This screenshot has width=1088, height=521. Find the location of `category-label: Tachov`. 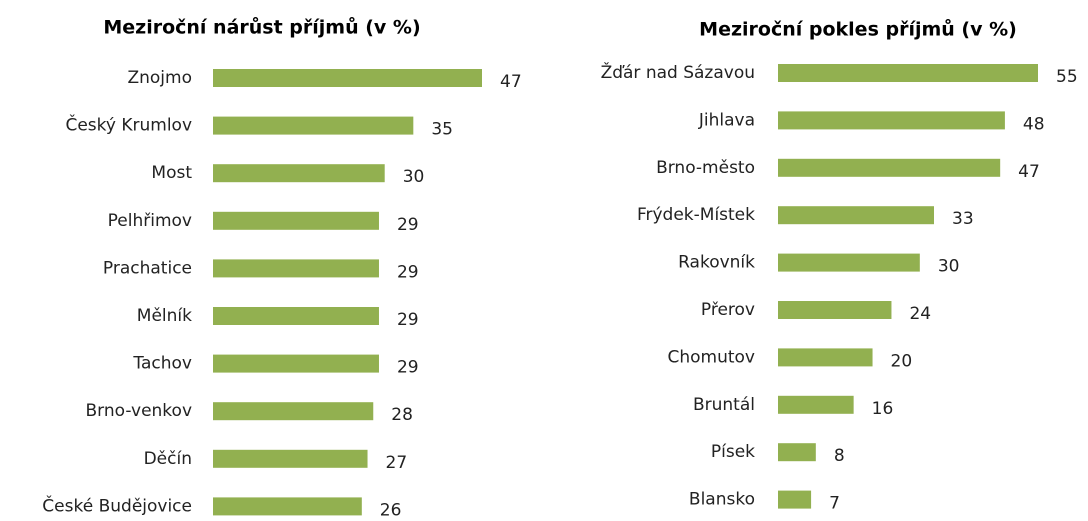

category-label: Tachov is located at coordinates (162, 364).